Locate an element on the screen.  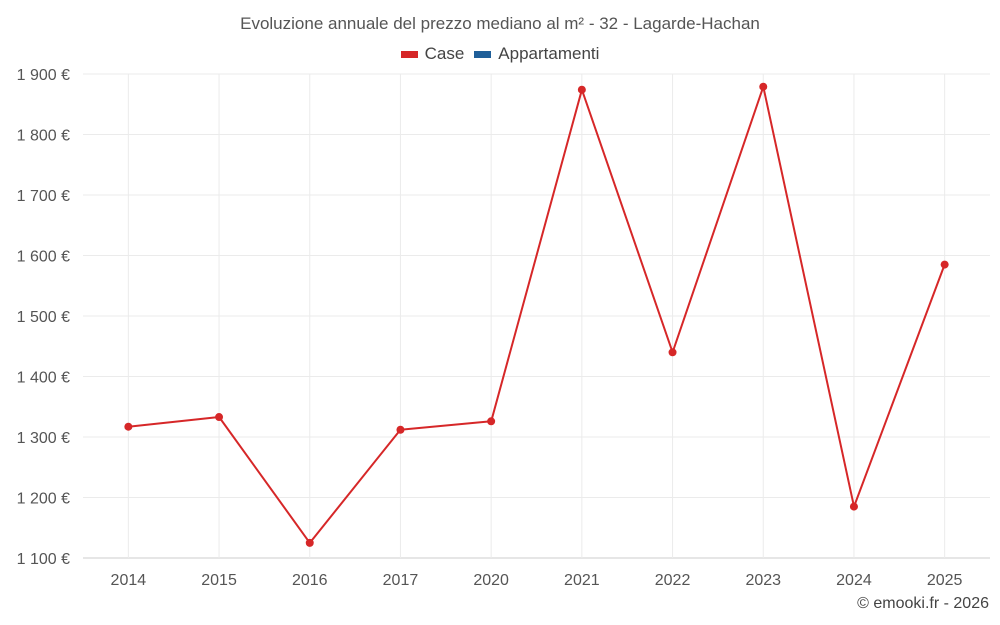
y-tick-label: 1 200 € is located at coordinates (43, 499).